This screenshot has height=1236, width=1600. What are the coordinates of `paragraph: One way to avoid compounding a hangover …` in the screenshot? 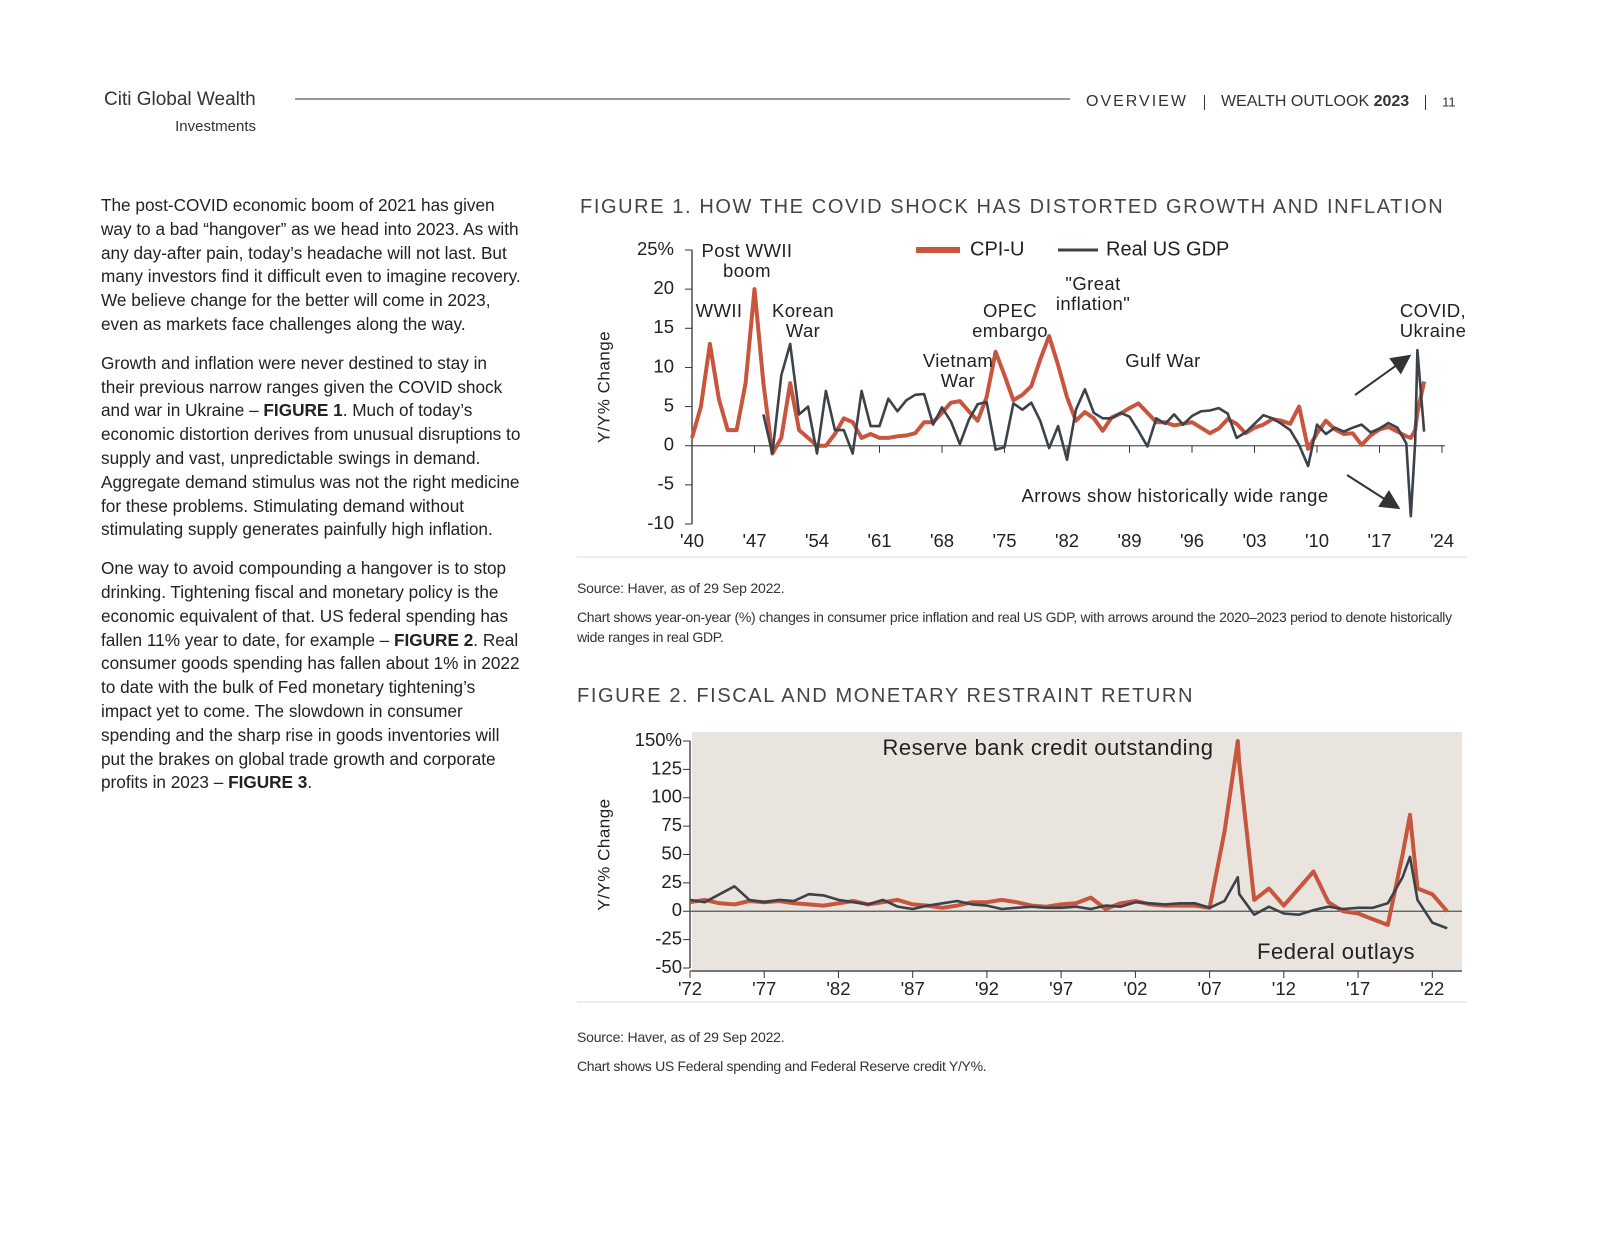 It's located at (311, 676).